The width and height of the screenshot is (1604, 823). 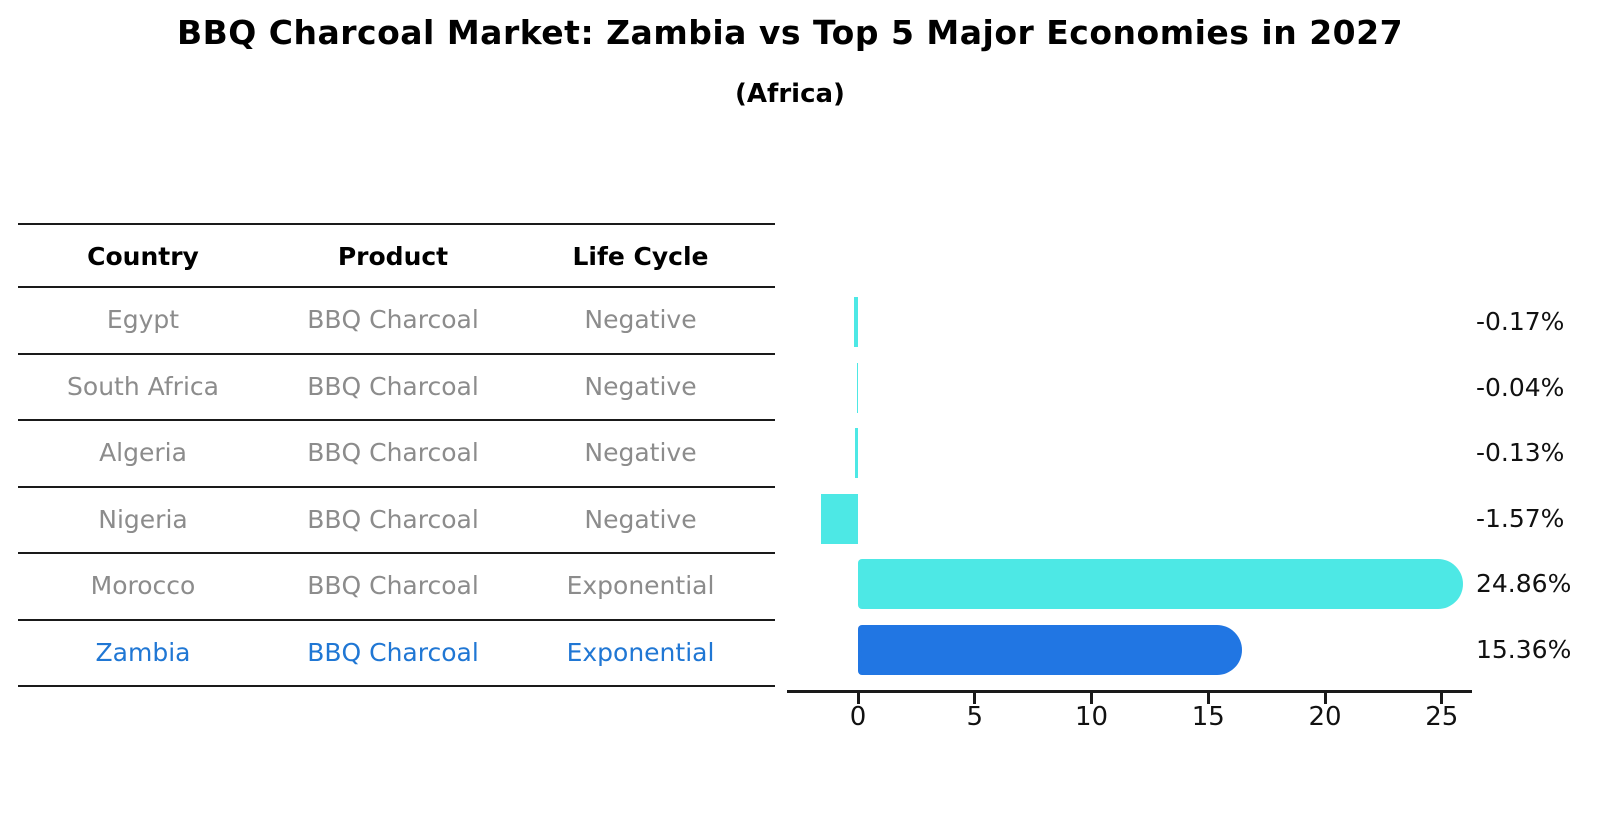 I want to click on cell-country: South Africa, so click(x=143, y=386).